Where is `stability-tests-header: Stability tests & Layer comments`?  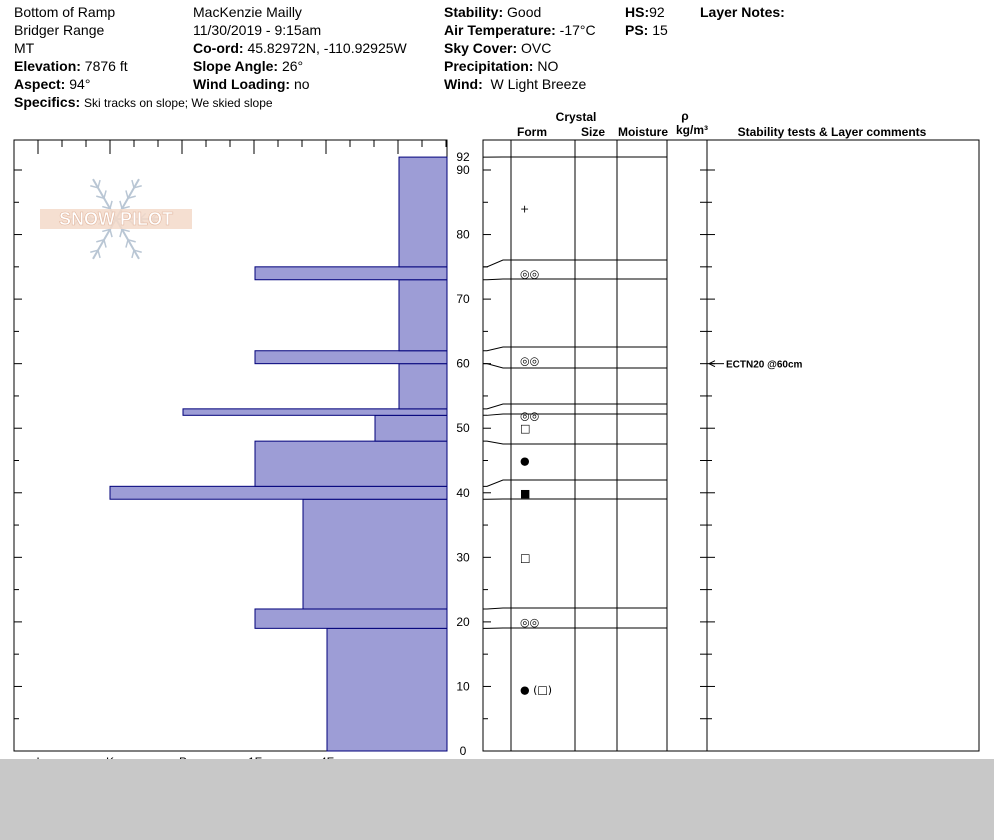
stability-tests-header: Stability tests & Layer comments is located at coordinates (832, 132).